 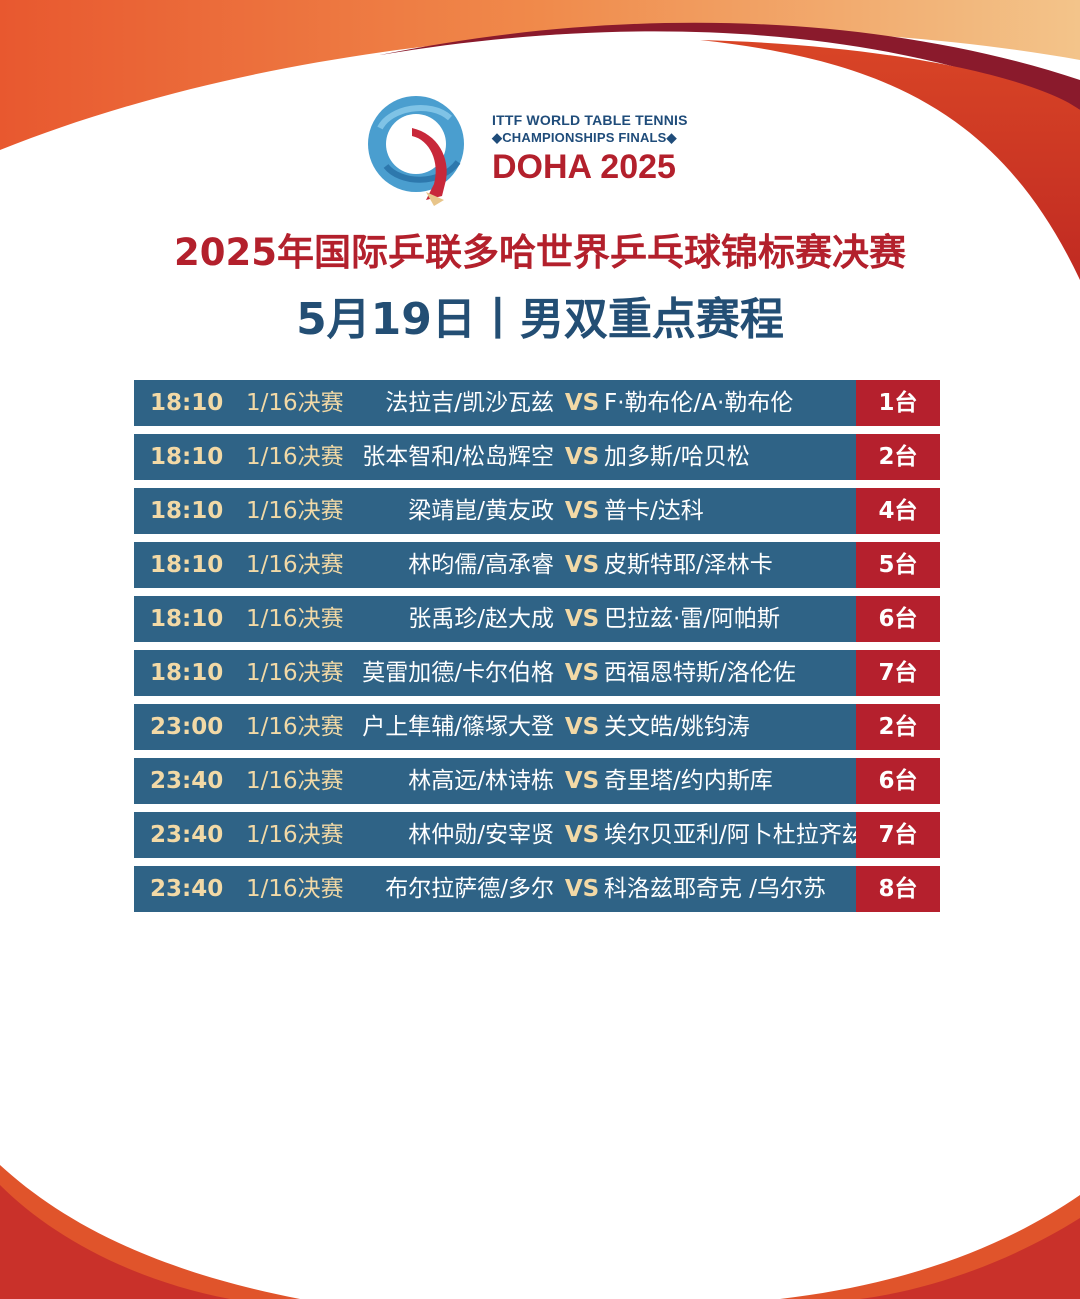 I want to click on logo-text-line2: ◆CHAMPIONSHIPS FINALS◆, so click(x=584, y=137).